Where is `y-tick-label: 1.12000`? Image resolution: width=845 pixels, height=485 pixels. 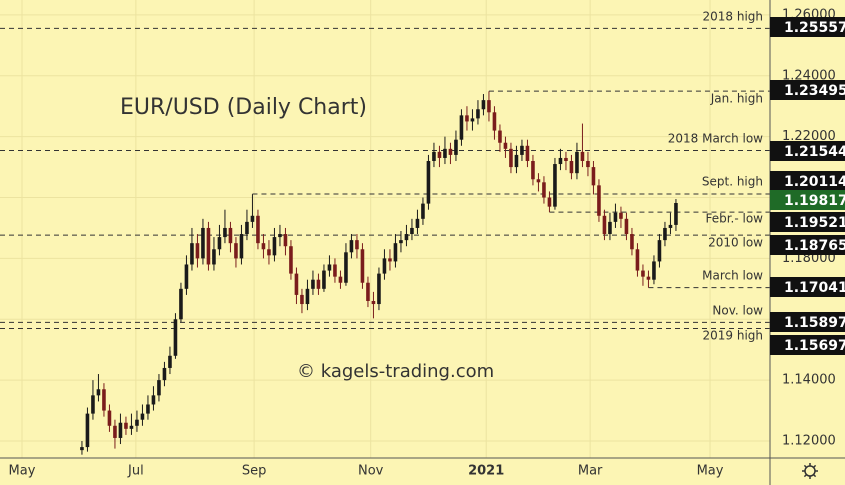 y-tick-label: 1.12000 is located at coordinates (809, 441).